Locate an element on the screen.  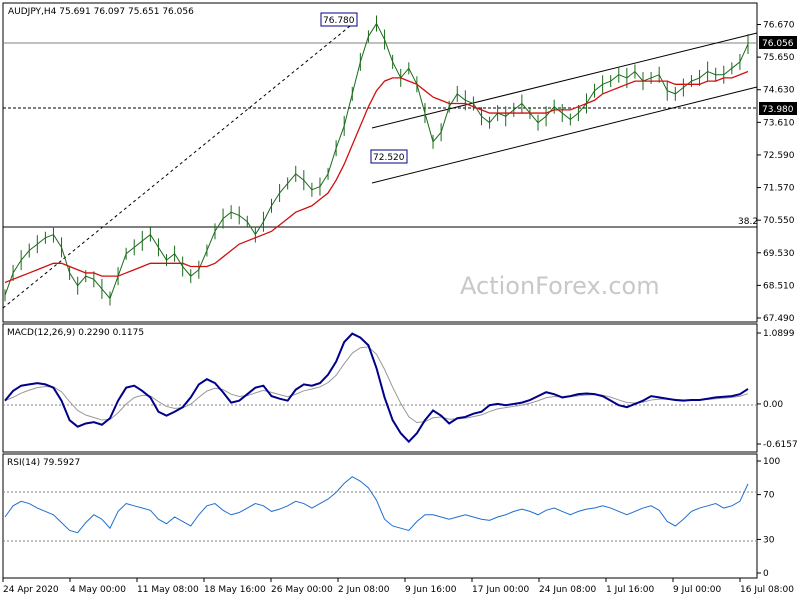
time-x-tick: 4 May 00:00 is located at coordinates (98, 590).